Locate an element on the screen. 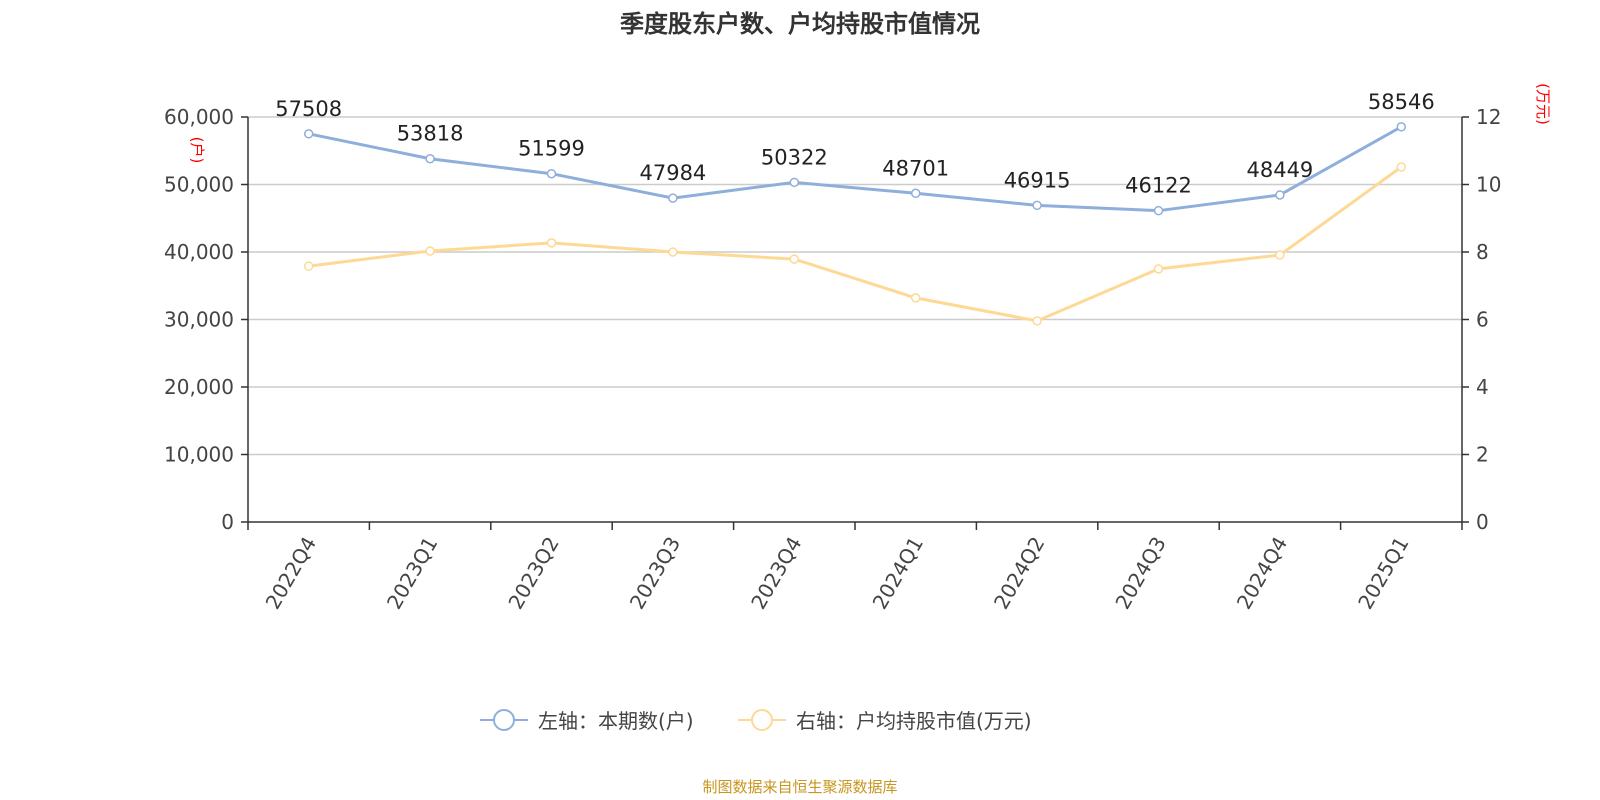 The height and width of the screenshot is (800, 1600). x-tick-label: 2023Q2 is located at coordinates (533, 573).